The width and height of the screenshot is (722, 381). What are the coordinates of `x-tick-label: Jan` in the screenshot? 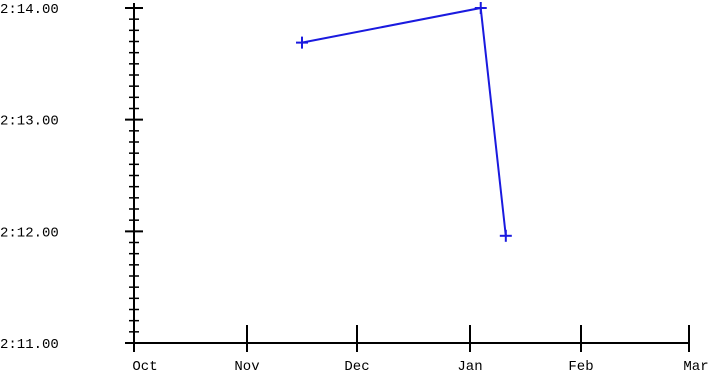 It's located at (469, 367).